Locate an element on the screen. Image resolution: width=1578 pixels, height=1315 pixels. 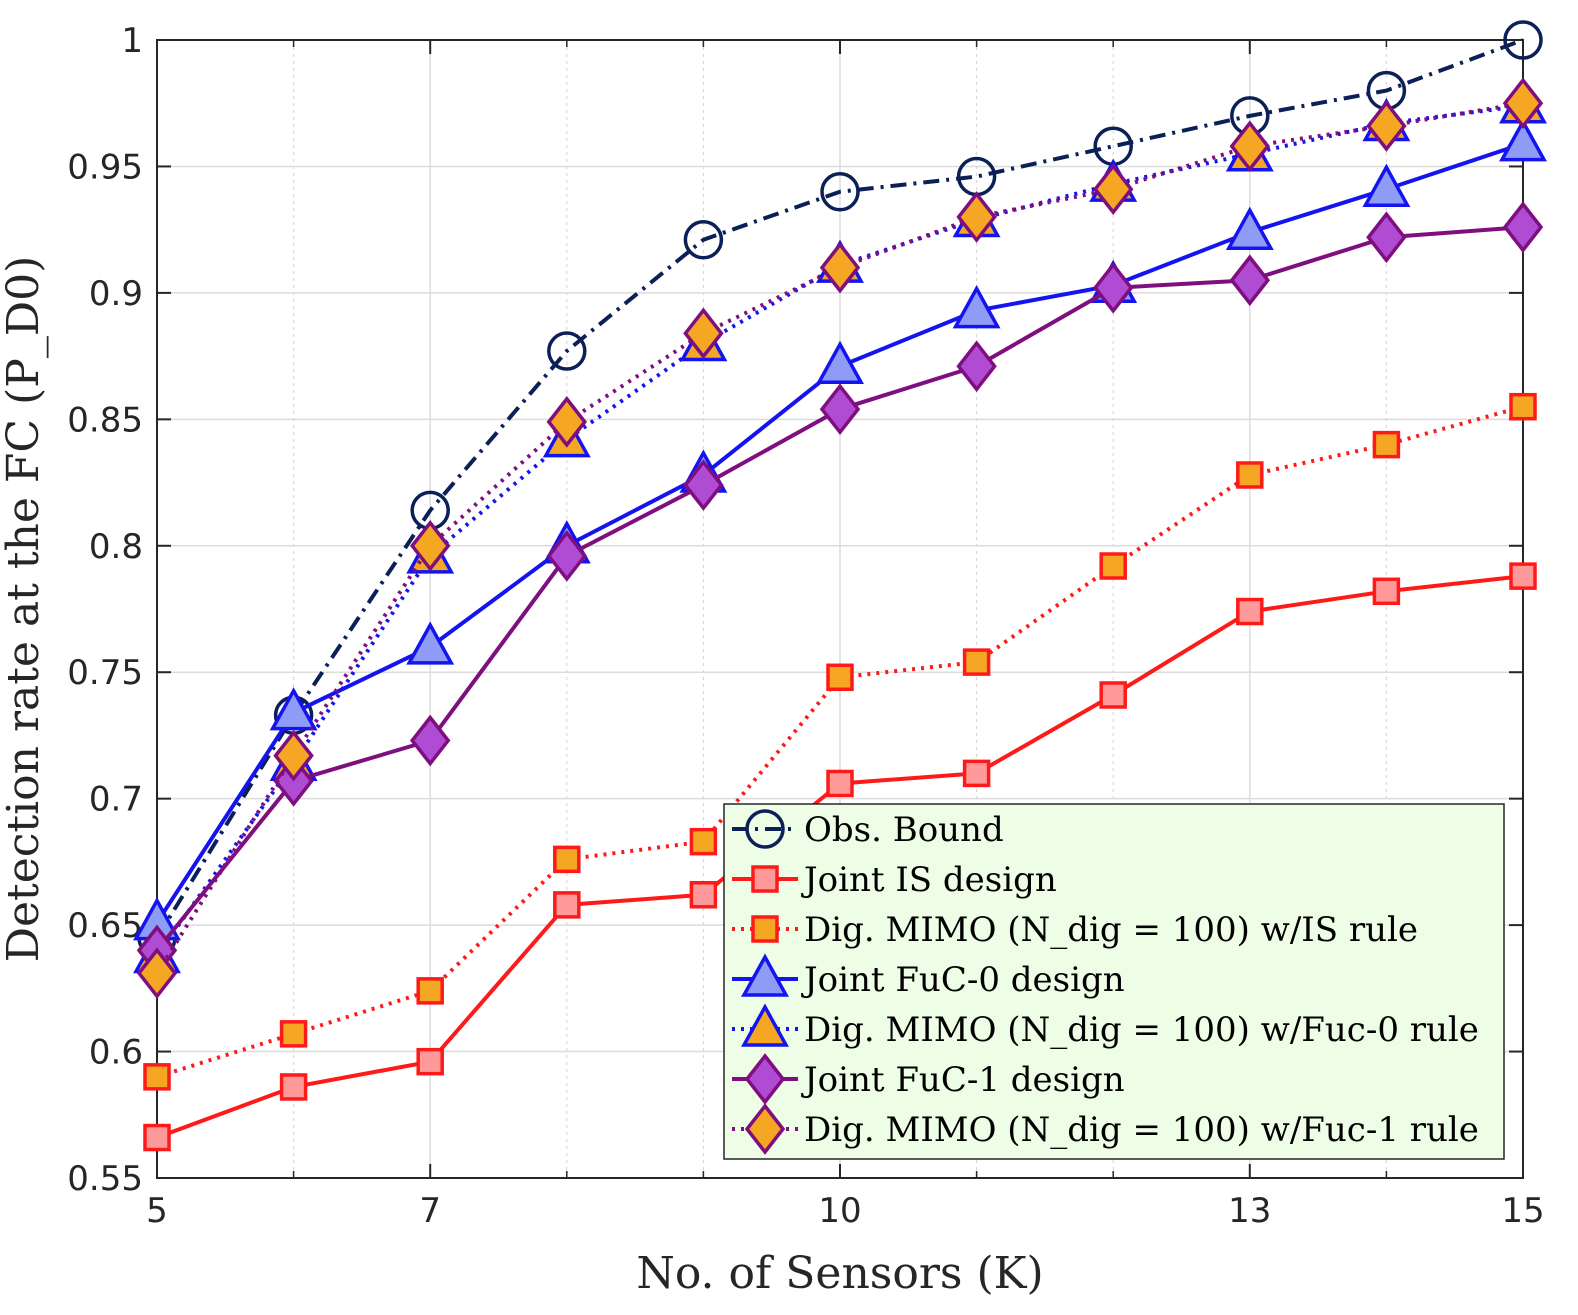
x-axis-label: No. of Sensors (K) is located at coordinates (839, 1273).